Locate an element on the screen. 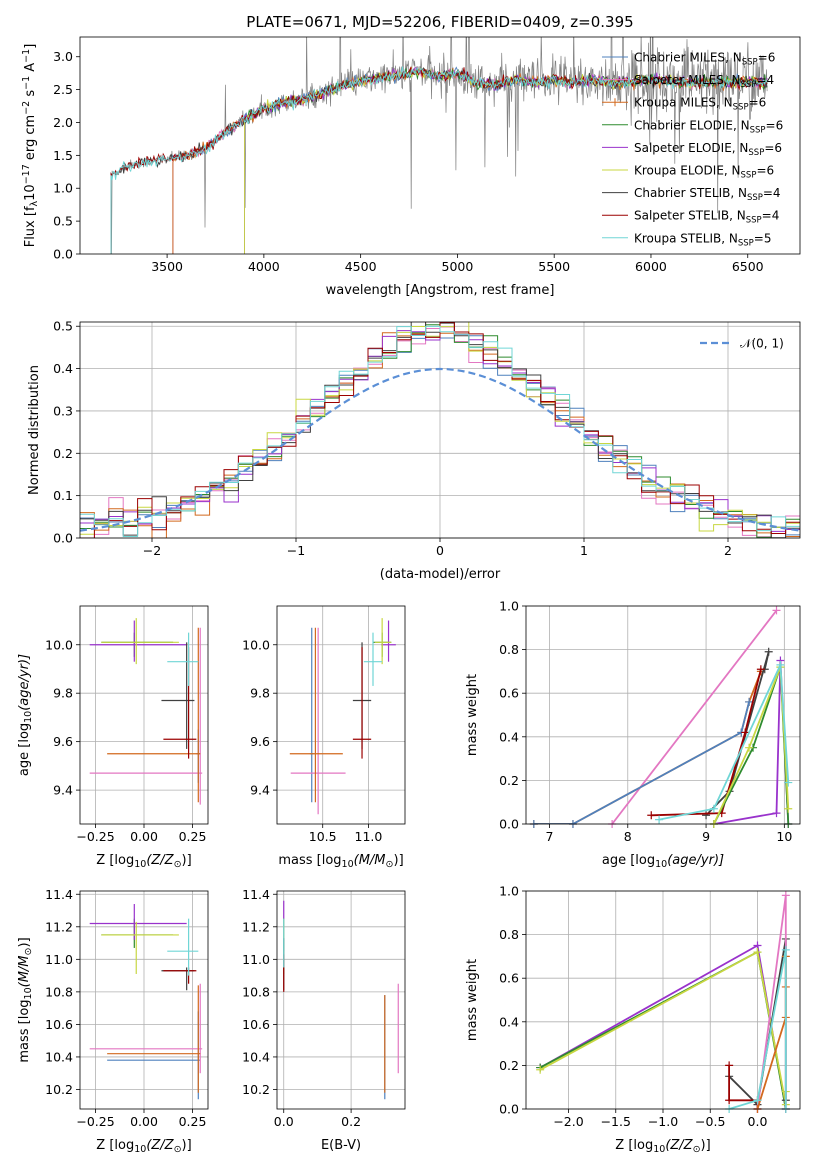 This screenshot has height=1170, width=819. series-line-kroupa_stelib is located at coordinates (757, 1029).